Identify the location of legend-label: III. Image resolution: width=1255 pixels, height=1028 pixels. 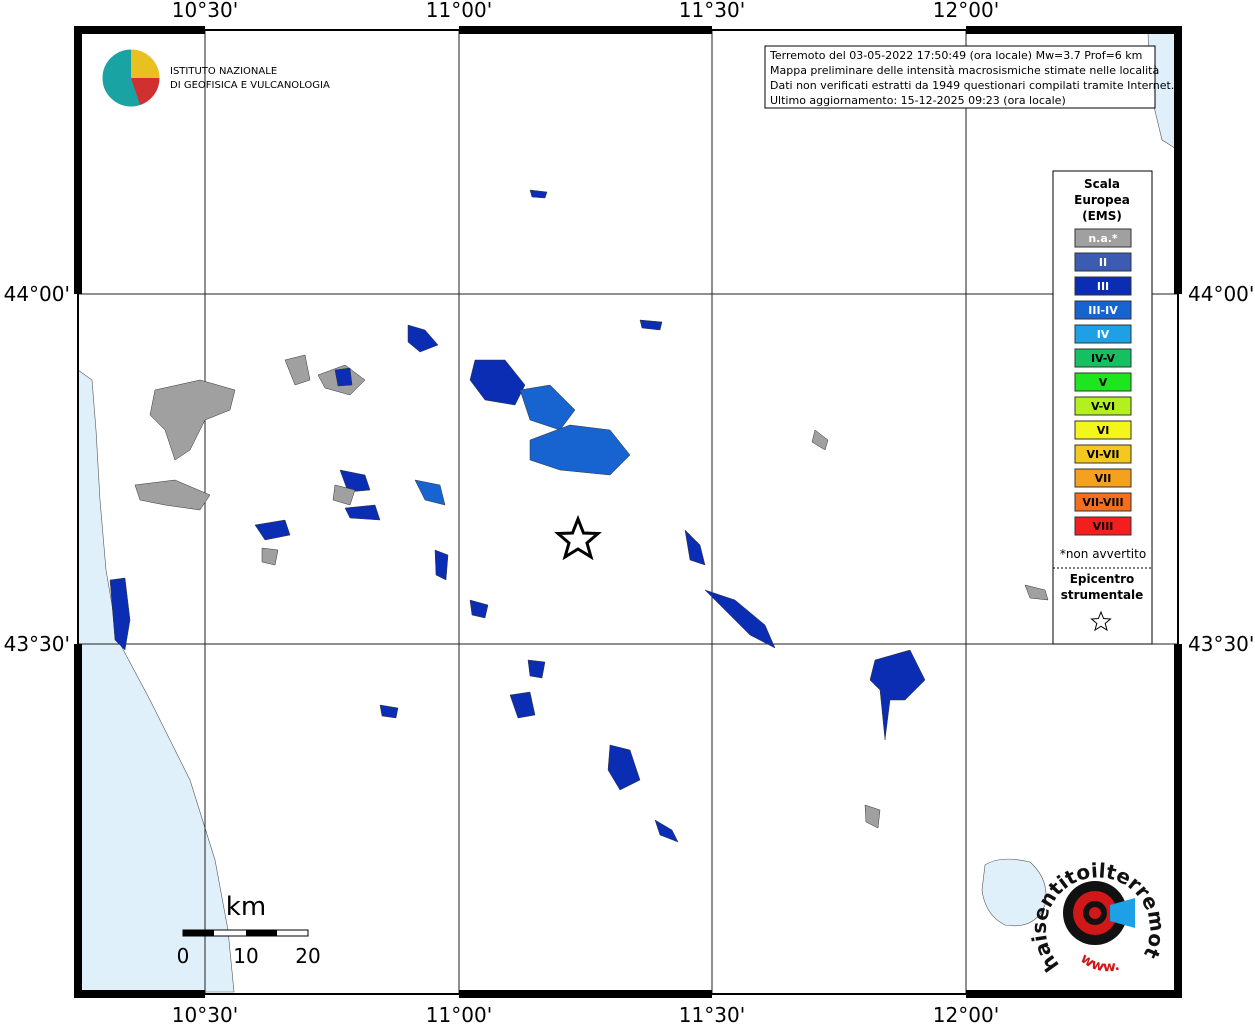
(1103, 286).